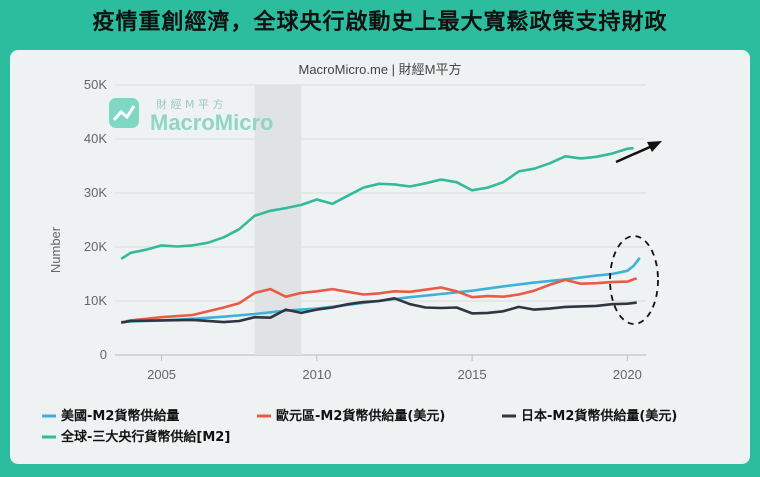 The image size is (760, 477). I want to click on headline: 疫情重創經濟，全球央行啟動史上最大寬鬆政策支持財政, so click(380, 22).